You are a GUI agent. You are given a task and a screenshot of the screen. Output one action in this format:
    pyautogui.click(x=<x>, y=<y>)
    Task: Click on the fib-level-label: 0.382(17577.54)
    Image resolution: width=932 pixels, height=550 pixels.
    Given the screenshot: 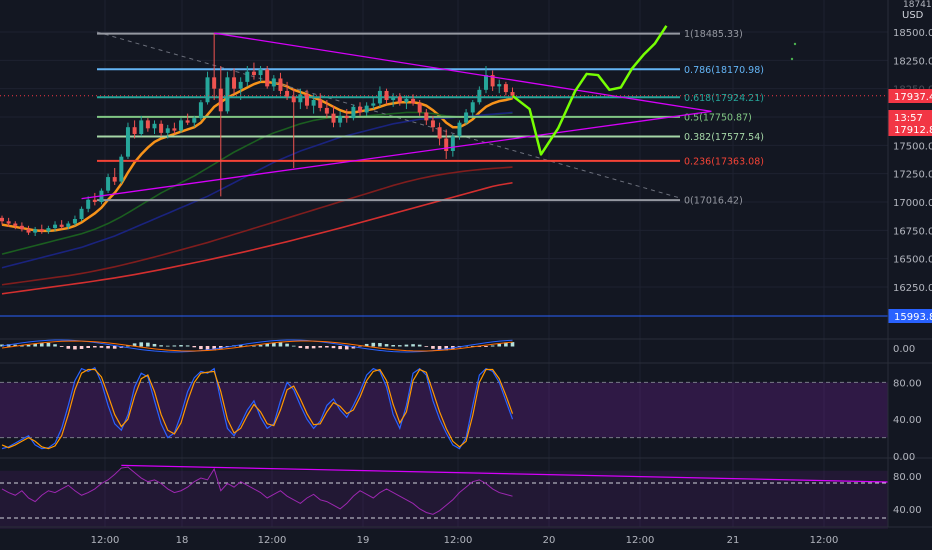 What is the action you would take?
    pyautogui.click(x=724, y=137)
    